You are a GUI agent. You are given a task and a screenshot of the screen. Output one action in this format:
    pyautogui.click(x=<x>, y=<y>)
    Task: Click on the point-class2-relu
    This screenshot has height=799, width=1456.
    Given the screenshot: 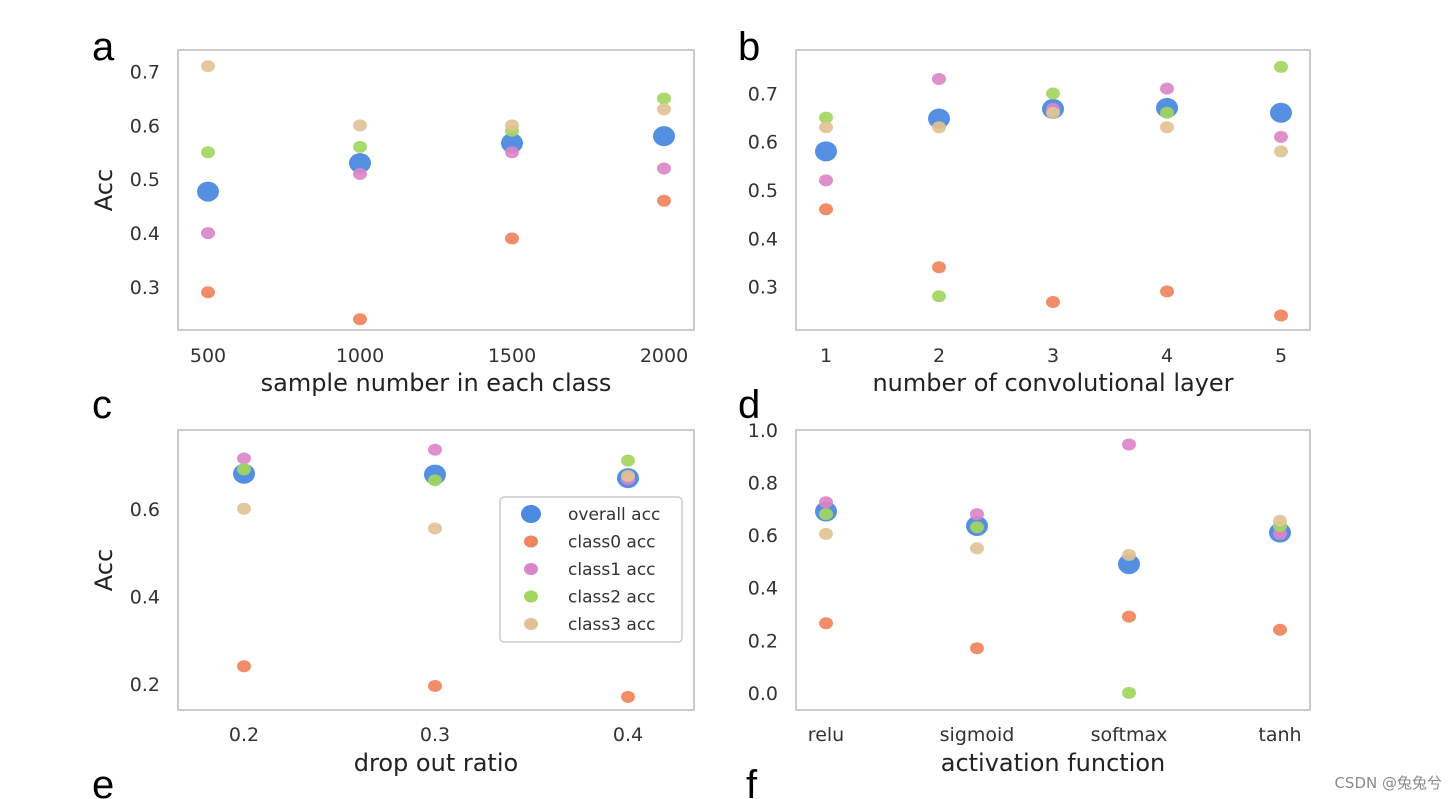 What is the action you would take?
    pyautogui.click(x=826, y=514)
    